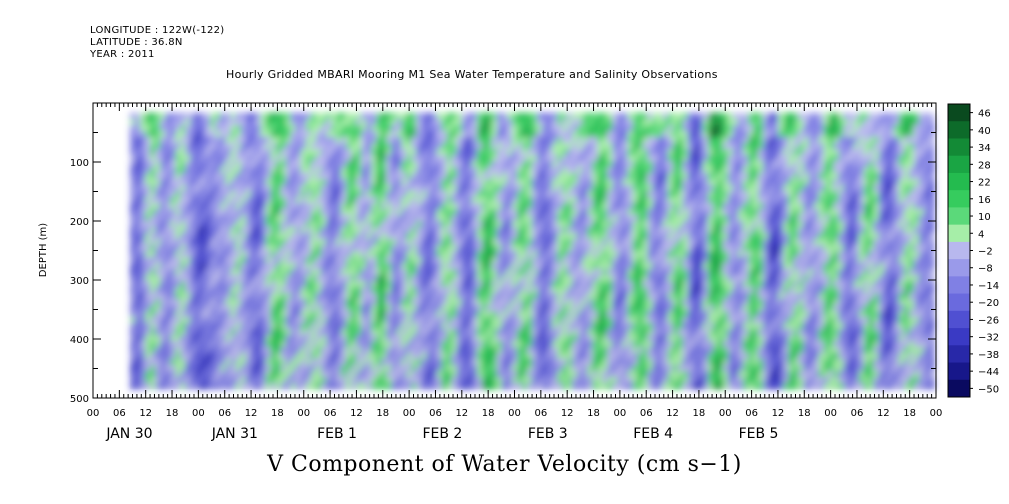 This screenshot has width=1009, height=504. I want to click on year-label: YEAR : 2011, so click(122, 54).